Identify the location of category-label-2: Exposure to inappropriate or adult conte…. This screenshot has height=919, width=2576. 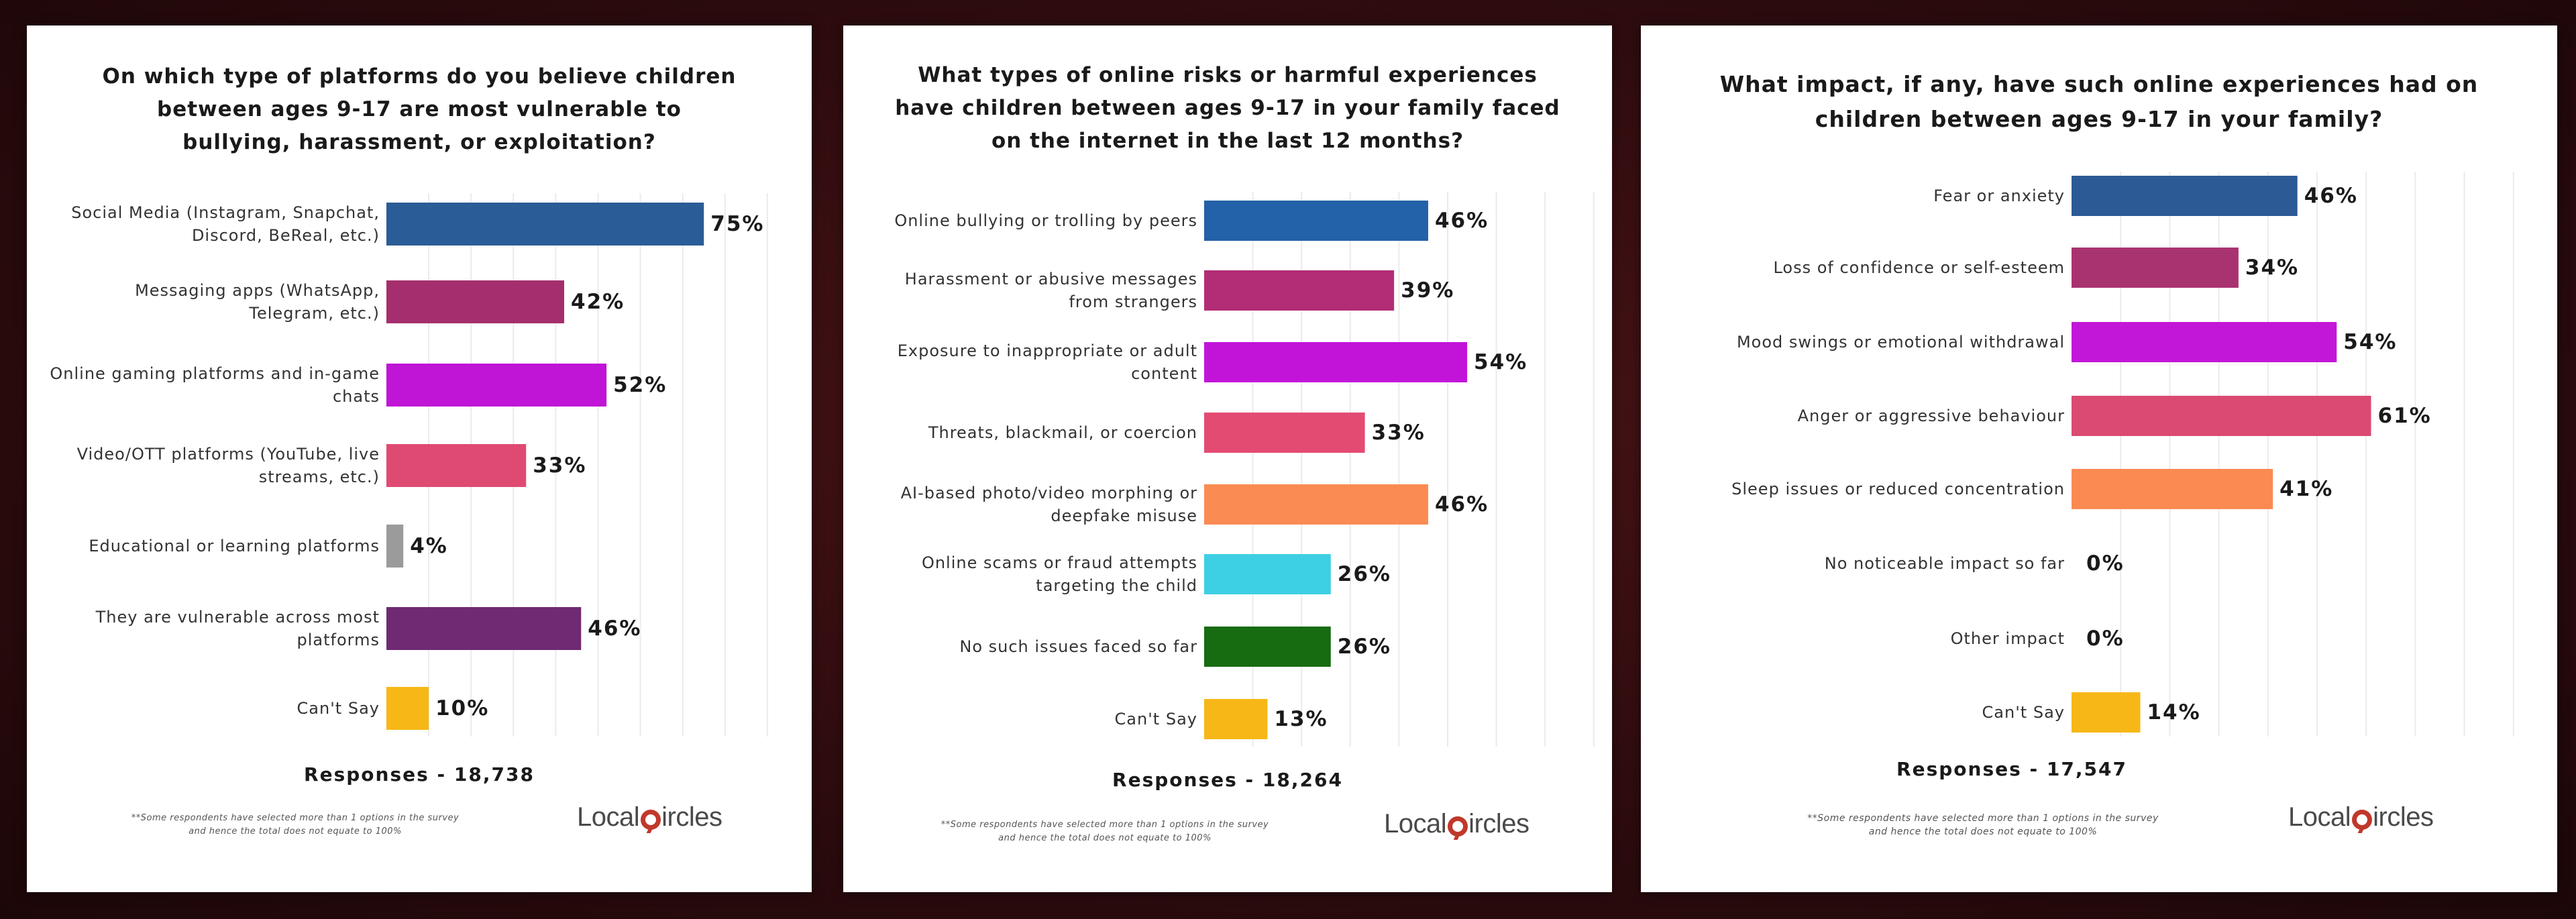
(1047, 362).